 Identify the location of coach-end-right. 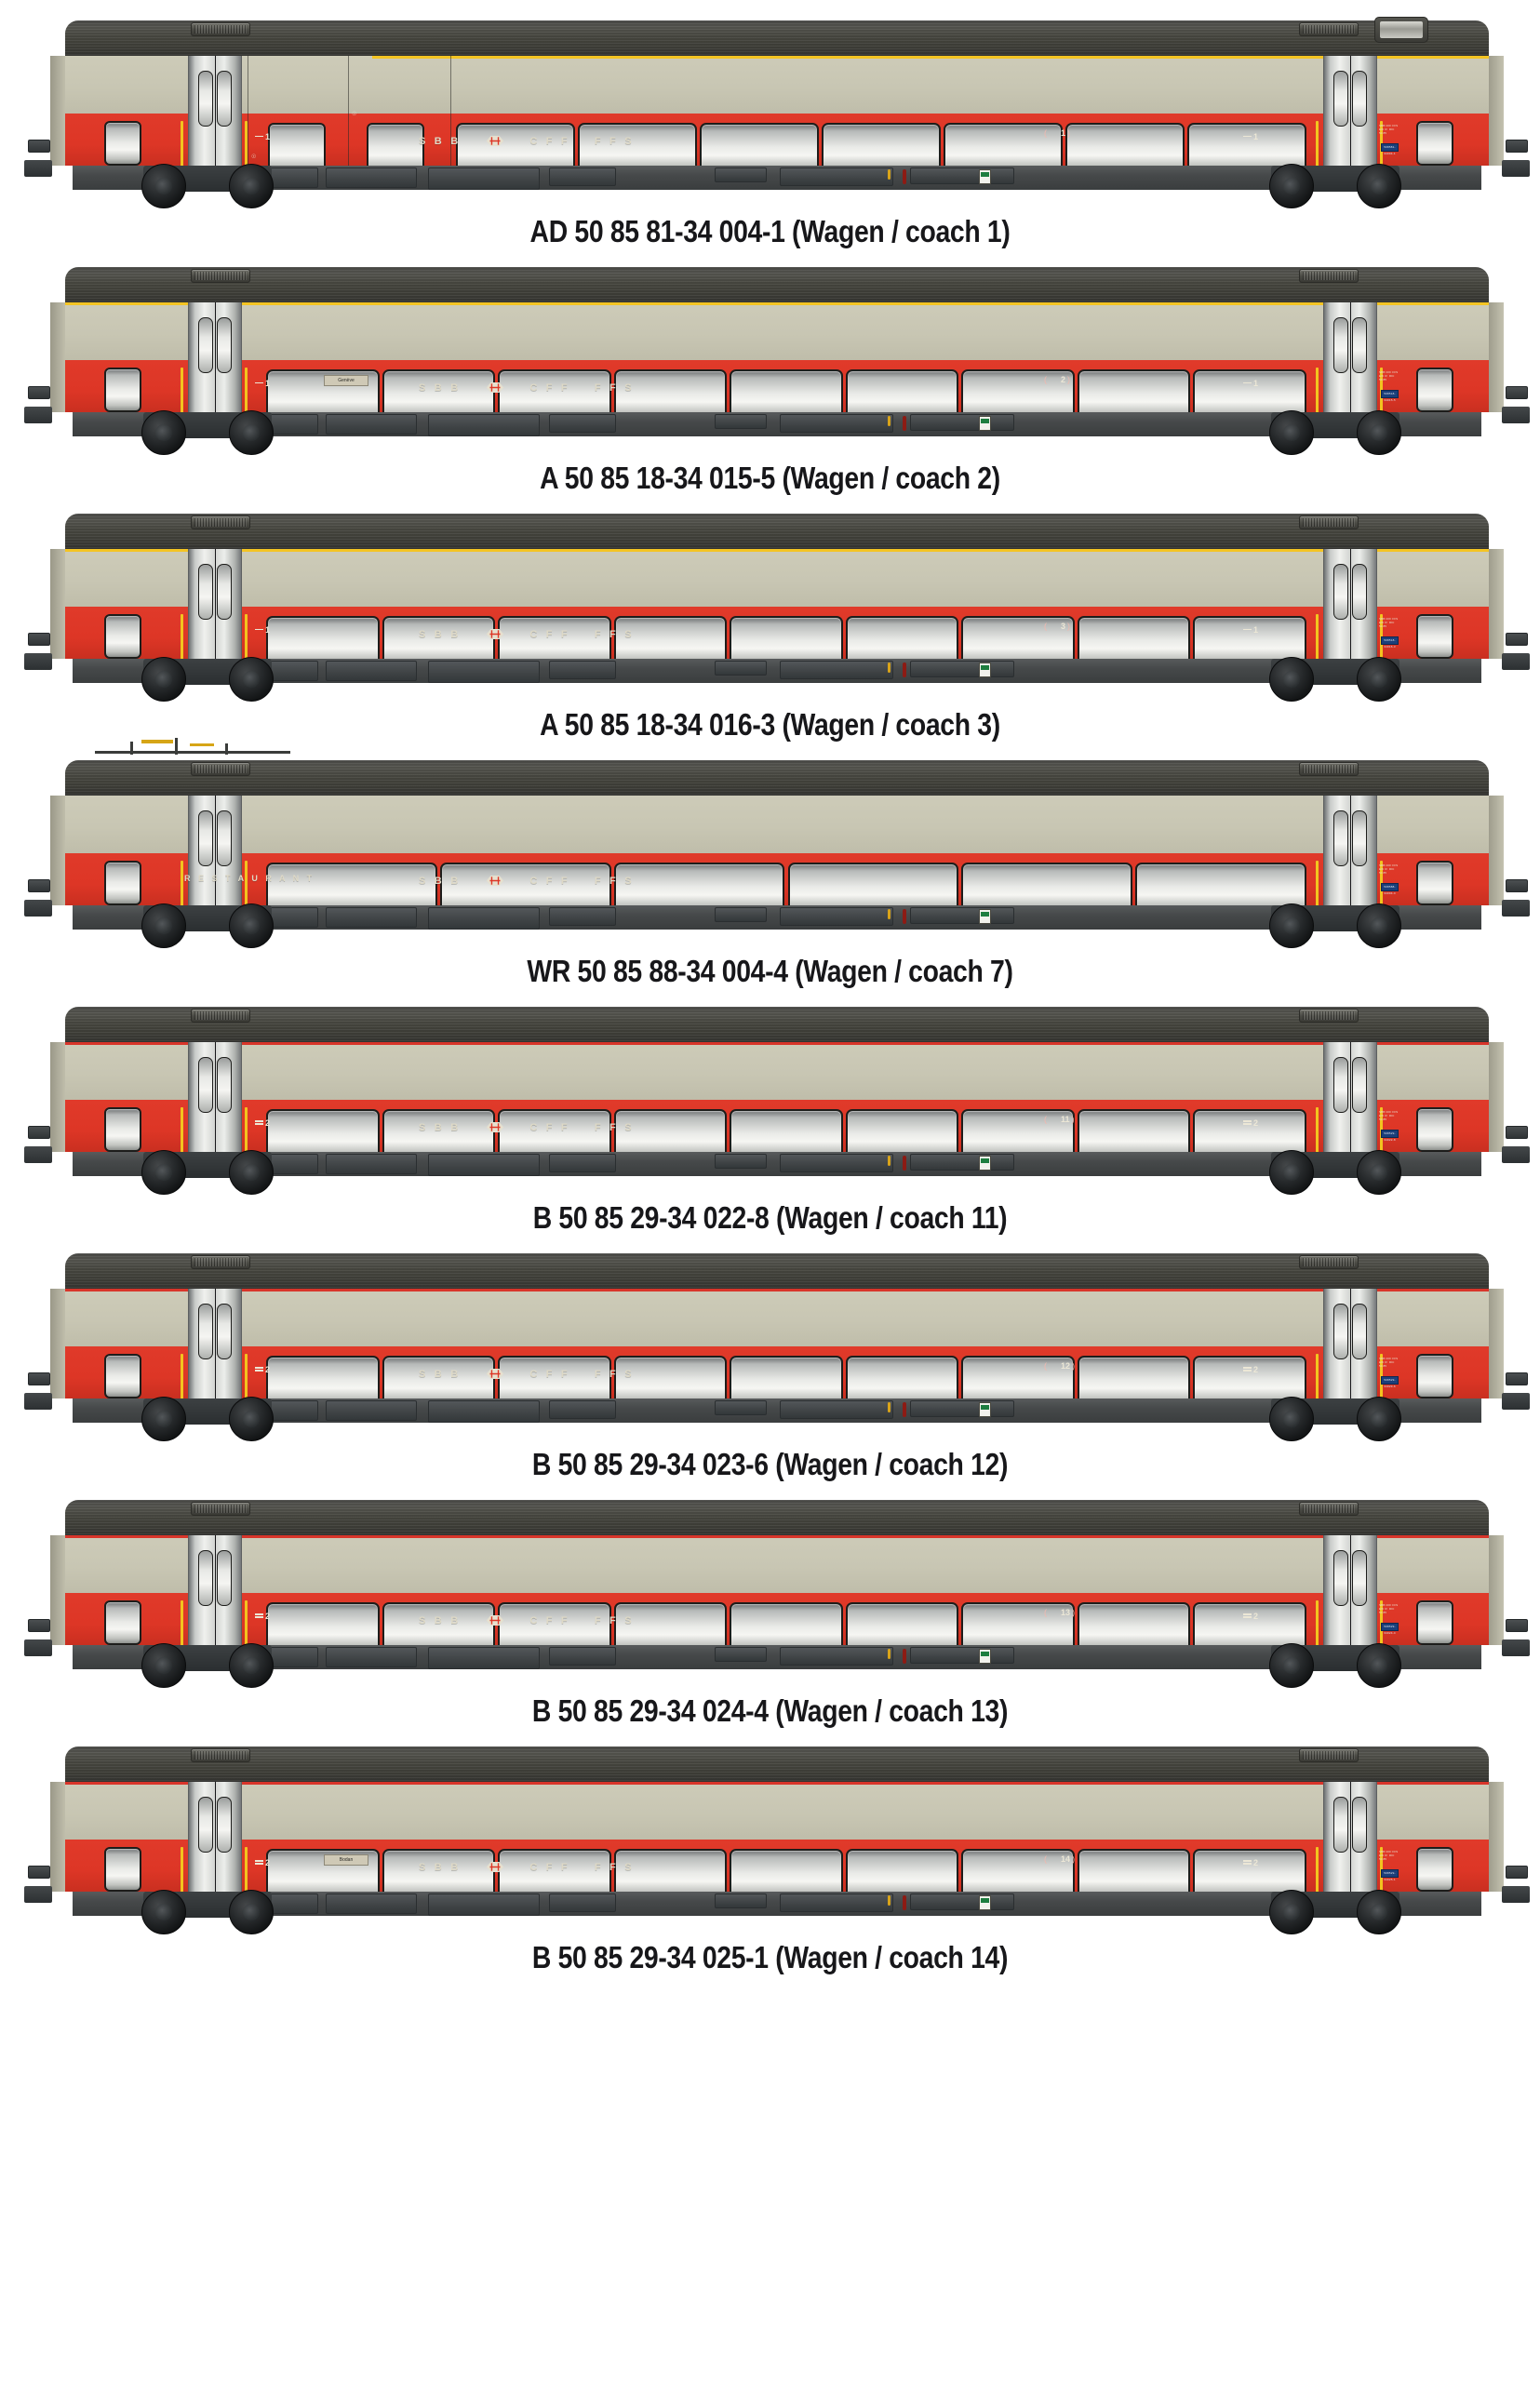
(1495, 1097).